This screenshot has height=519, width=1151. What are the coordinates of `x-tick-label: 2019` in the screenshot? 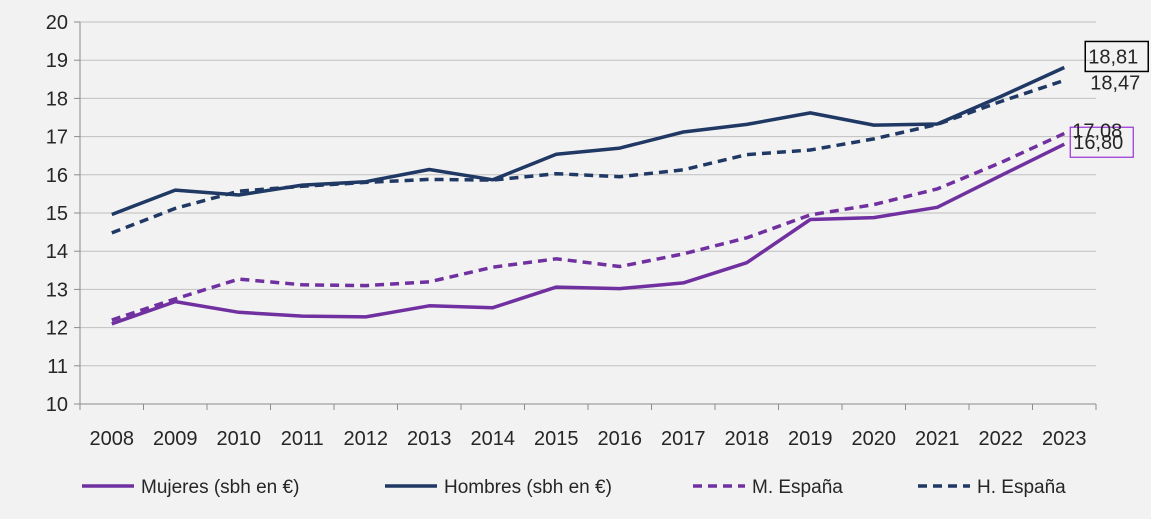 It's located at (810, 439).